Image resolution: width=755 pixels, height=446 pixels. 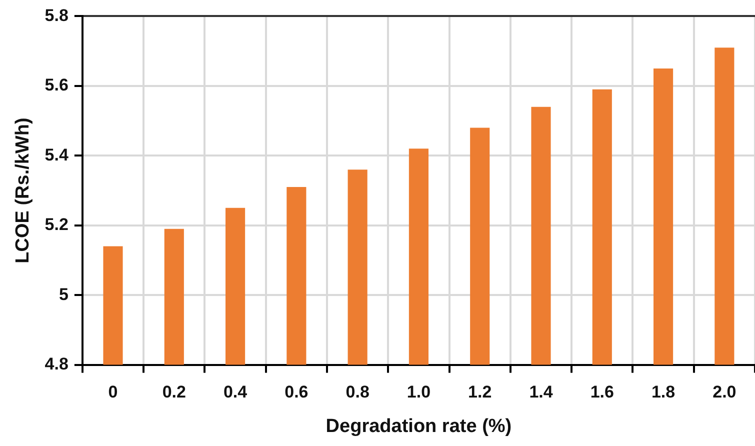 What do you see at coordinates (480, 392) in the screenshot?
I see `x-tick-label: 1.2` at bounding box center [480, 392].